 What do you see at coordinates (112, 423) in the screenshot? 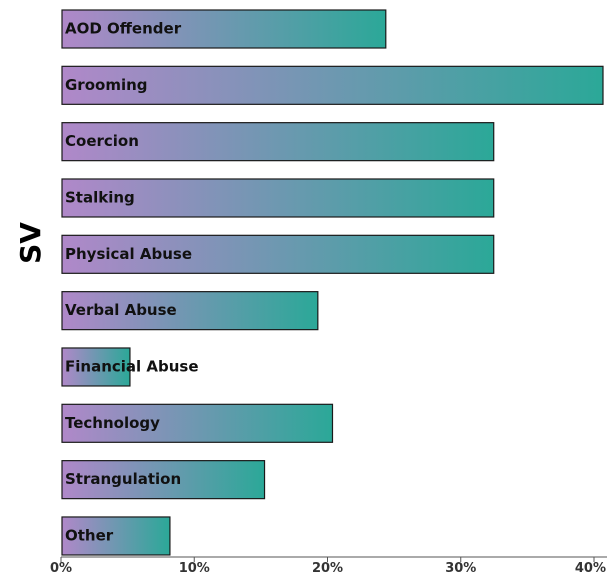
I see `bar-label: Technology` at bounding box center [112, 423].